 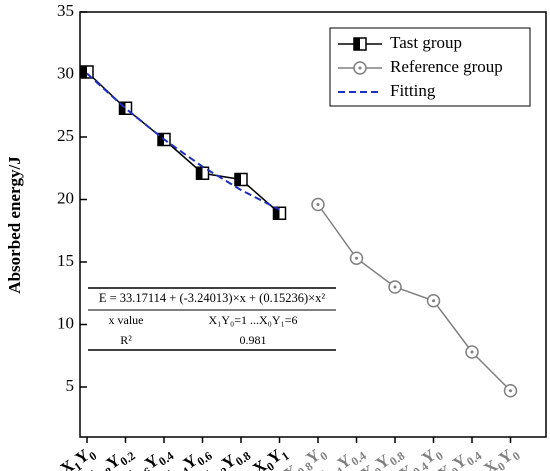 I want to click on table-cell: x value, so click(x=126, y=320).